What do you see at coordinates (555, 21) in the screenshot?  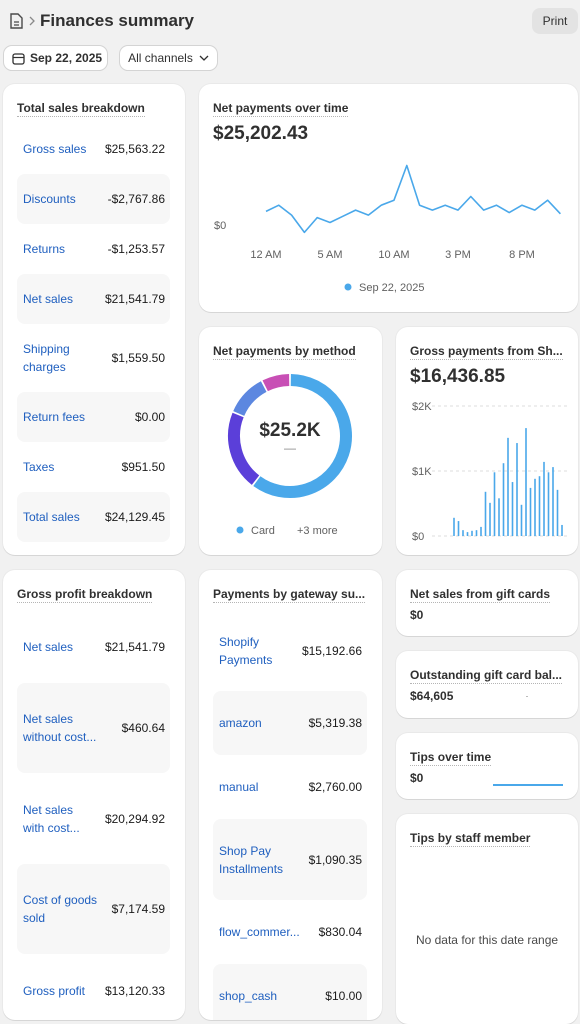 I see `print-button: Print` at bounding box center [555, 21].